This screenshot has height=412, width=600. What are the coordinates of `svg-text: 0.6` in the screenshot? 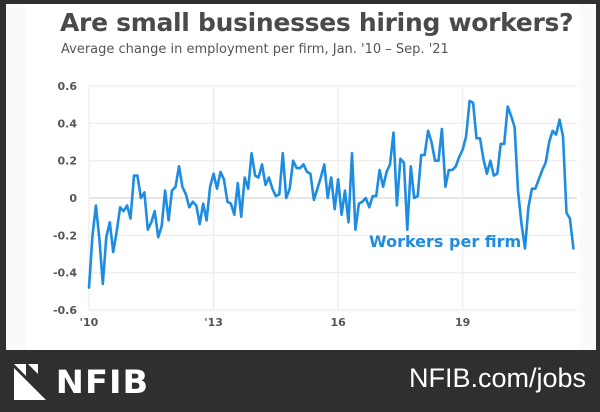 It's located at (68, 86).